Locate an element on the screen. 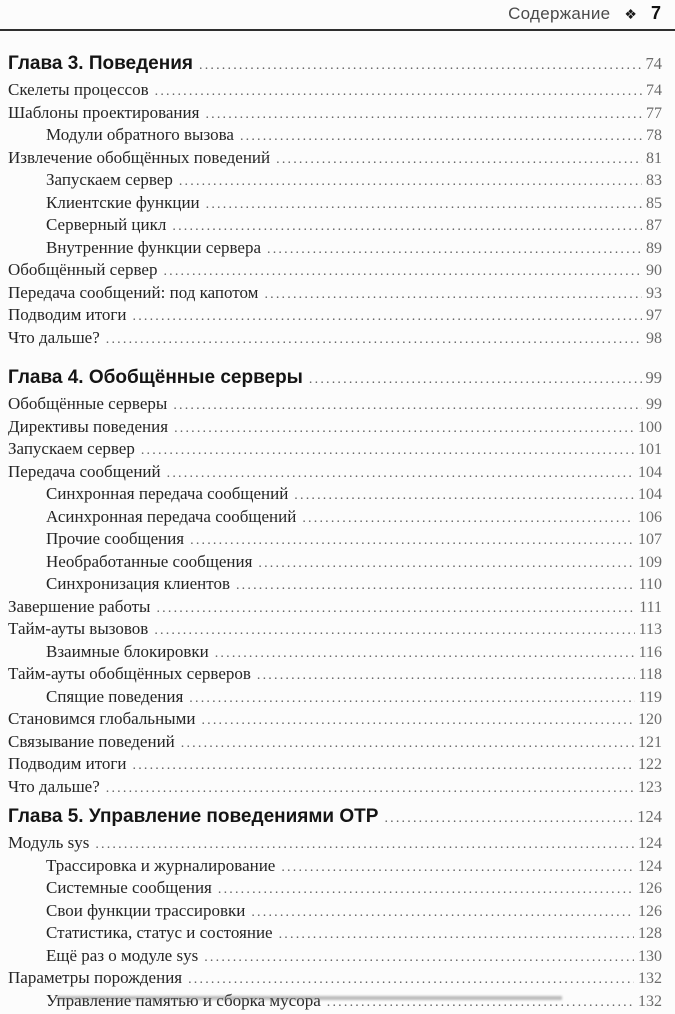 This screenshot has width=675, height=1014. entry-page-number: 119 is located at coordinates (650, 698).